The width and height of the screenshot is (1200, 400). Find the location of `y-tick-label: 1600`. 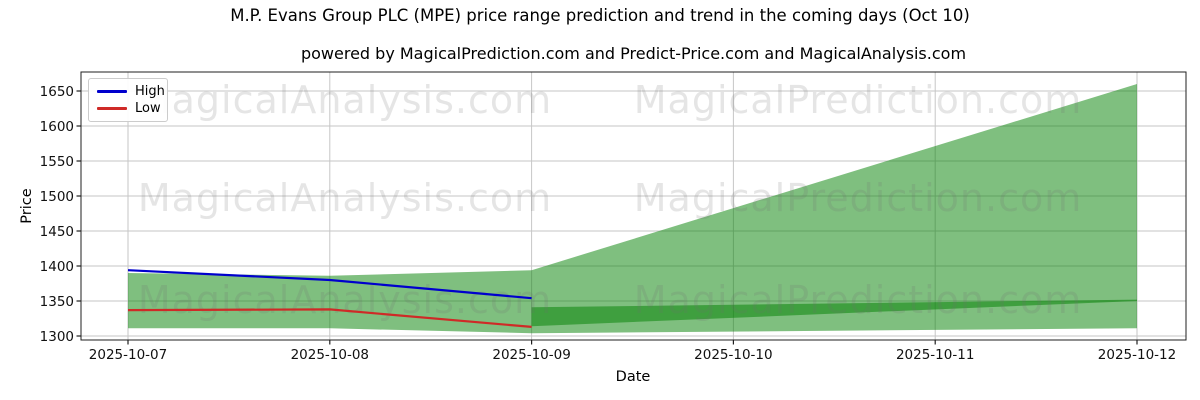

y-tick-label: 1600 is located at coordinates (57, 127).